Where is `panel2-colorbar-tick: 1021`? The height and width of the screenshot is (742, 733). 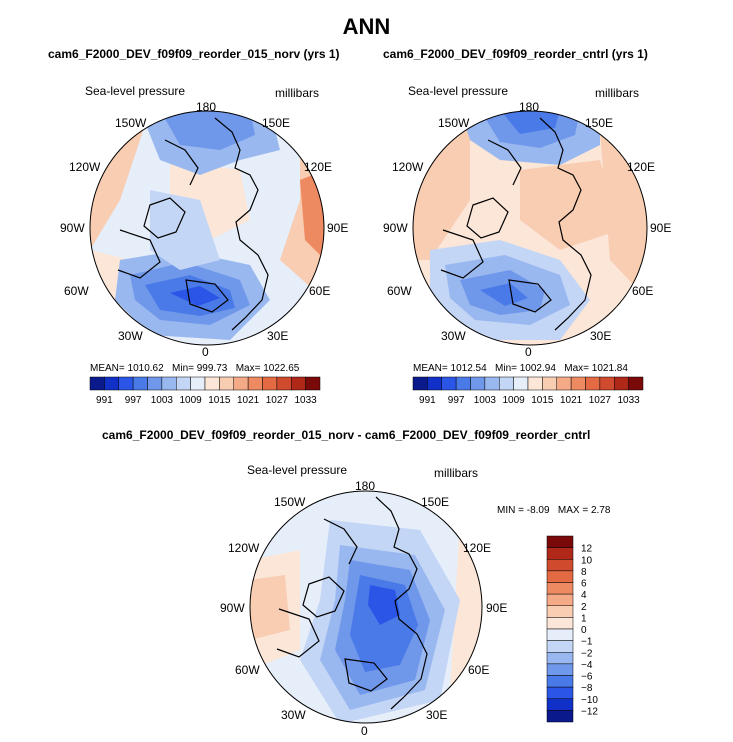 panel2-colorbar-tick: 1021 is located at coordinates (571, 400).